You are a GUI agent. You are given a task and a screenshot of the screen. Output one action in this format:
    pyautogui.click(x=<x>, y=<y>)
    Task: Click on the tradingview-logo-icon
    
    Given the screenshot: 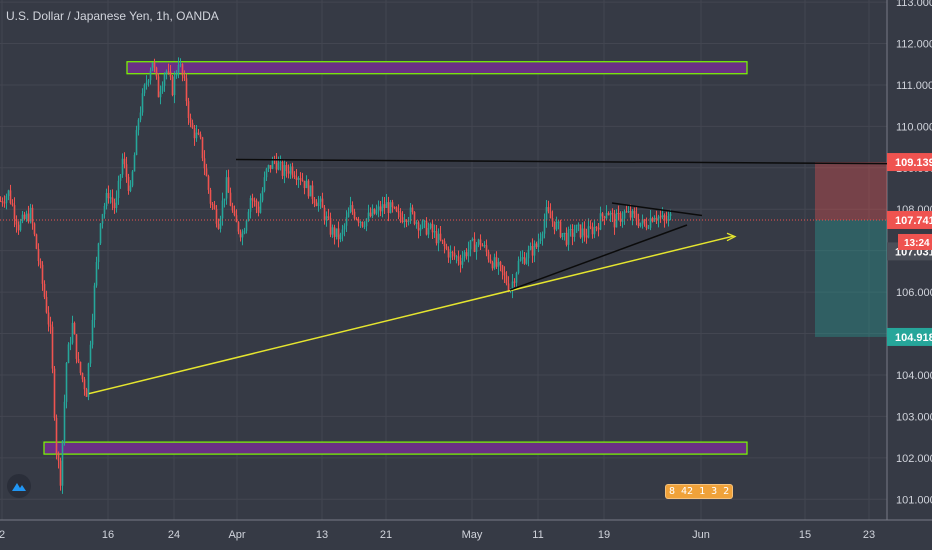 What is the action you would take?
    pyautogui.click(x=19, y=486)
    